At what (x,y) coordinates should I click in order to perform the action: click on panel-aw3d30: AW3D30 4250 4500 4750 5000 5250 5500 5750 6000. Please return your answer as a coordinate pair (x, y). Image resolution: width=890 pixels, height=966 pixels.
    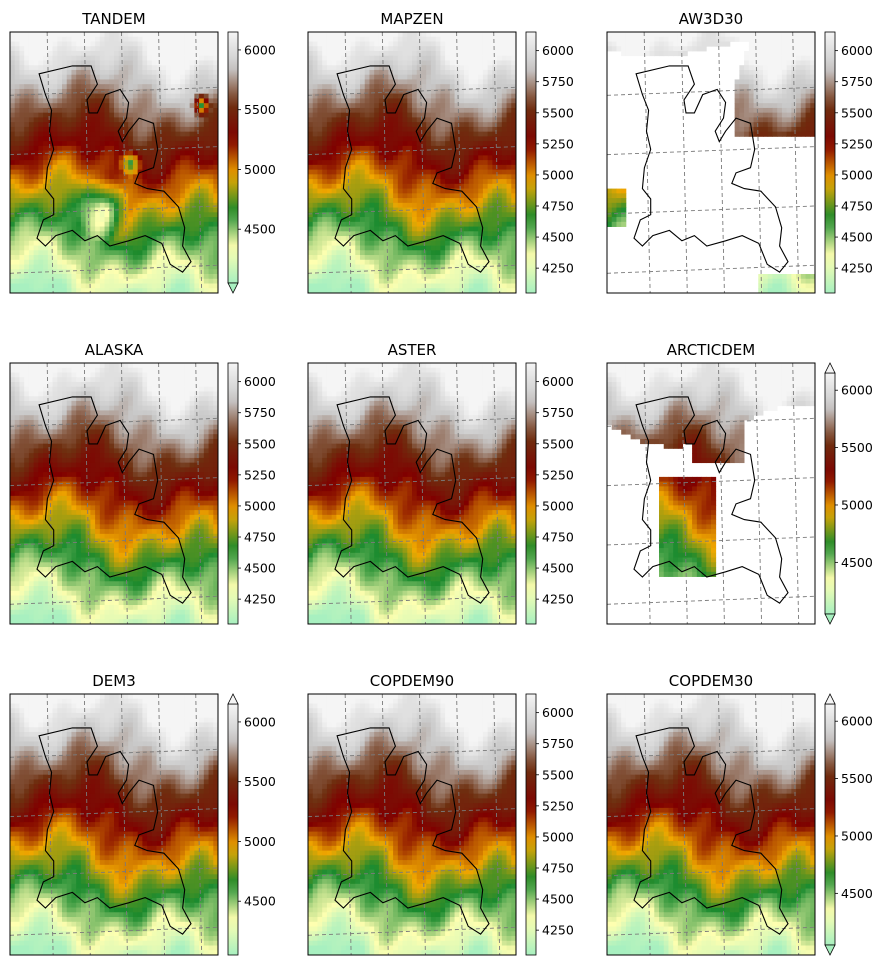
    Looking at the image, I should click on (739, 152).